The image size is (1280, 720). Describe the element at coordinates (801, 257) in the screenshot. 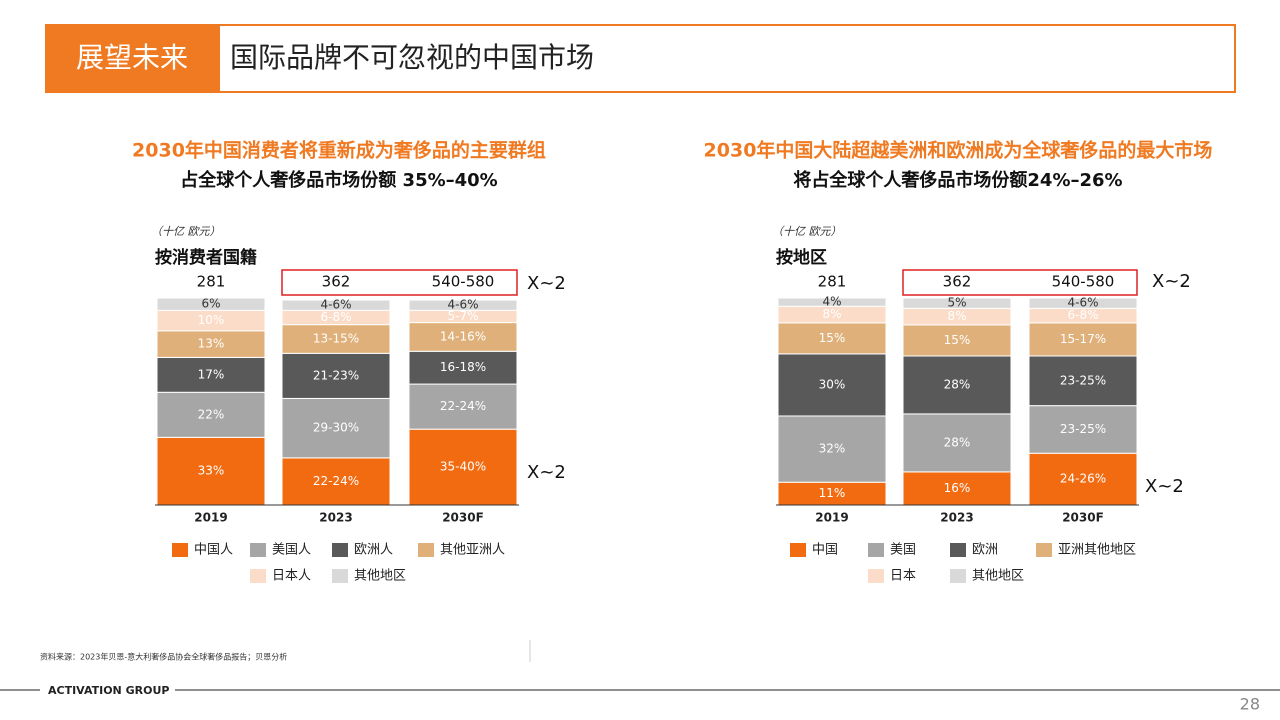

I see `panel-label: 按地区` at that location.